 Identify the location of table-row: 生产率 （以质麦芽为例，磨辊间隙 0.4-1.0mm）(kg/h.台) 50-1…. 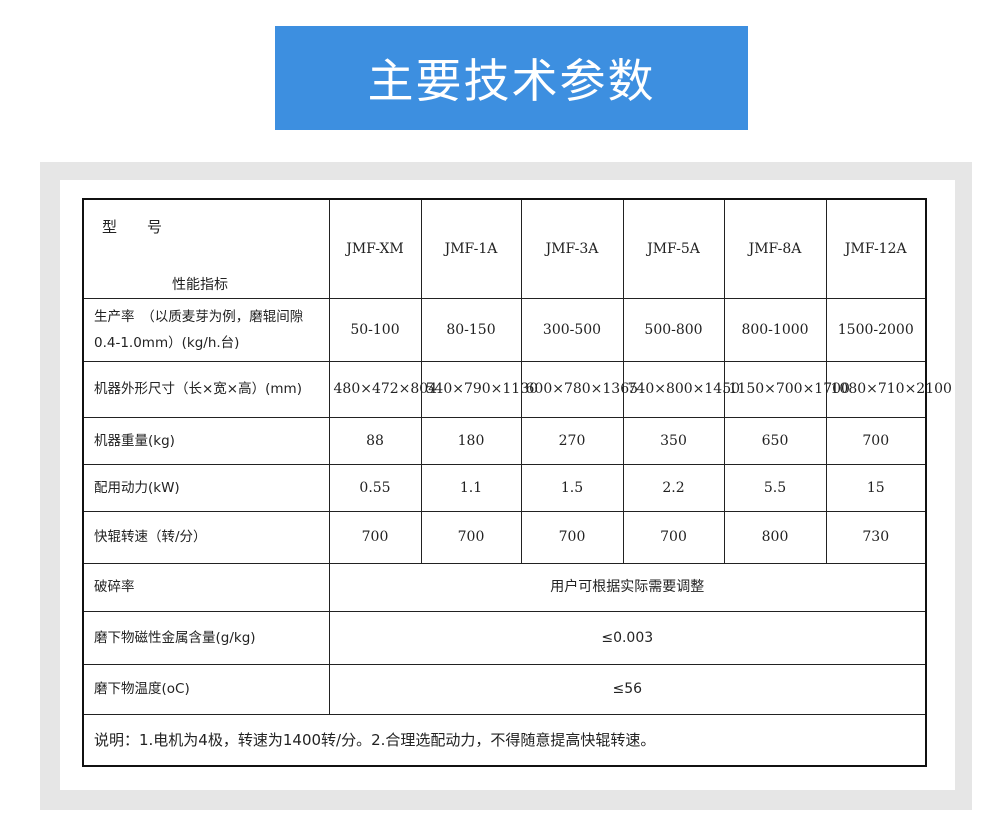
(504, 329).